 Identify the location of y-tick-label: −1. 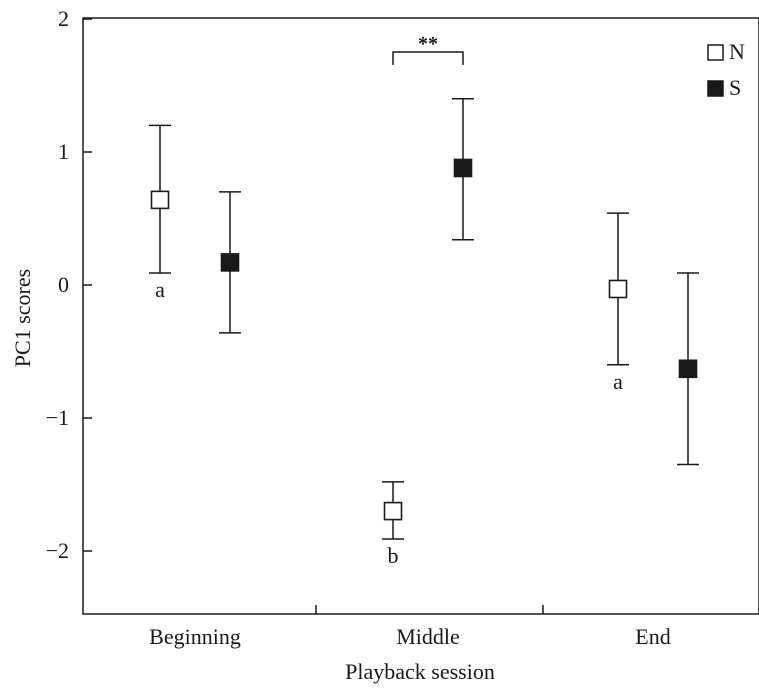
(57, 417).